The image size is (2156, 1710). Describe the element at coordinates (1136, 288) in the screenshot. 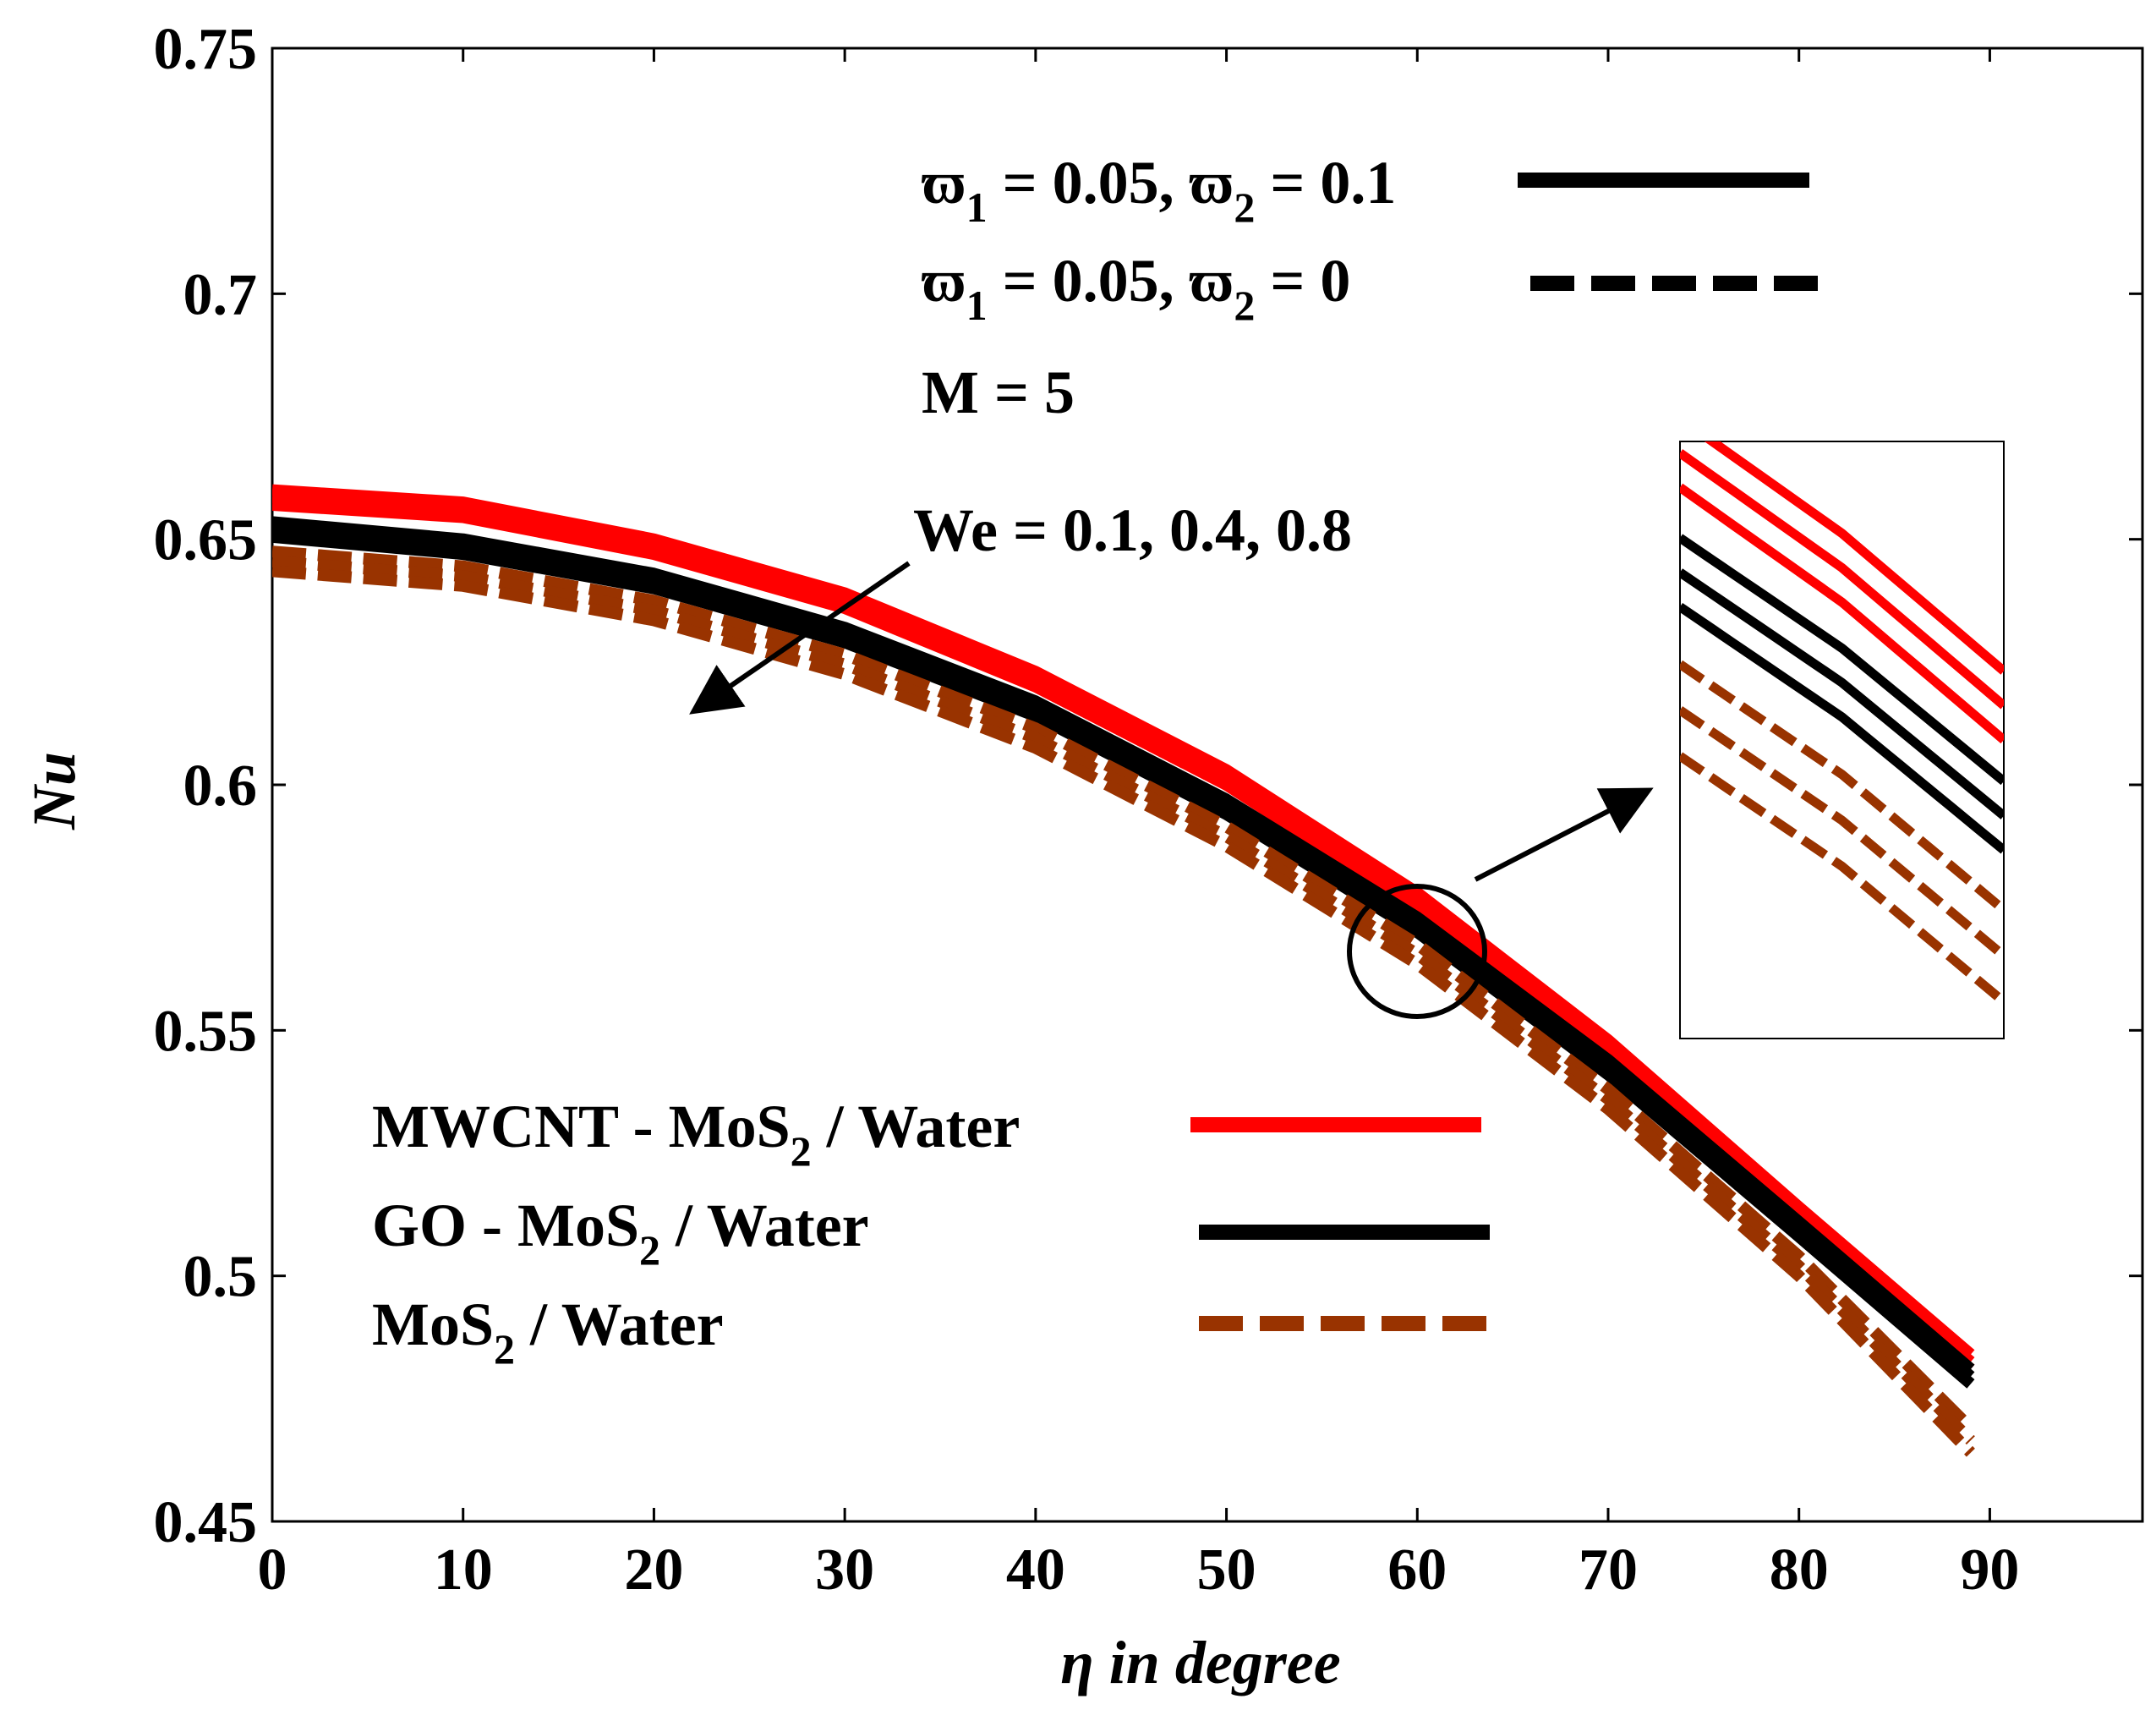

I see `legend-top-entry-2: ϖ1 = 0.05, ϖ2 = 0` at that location.